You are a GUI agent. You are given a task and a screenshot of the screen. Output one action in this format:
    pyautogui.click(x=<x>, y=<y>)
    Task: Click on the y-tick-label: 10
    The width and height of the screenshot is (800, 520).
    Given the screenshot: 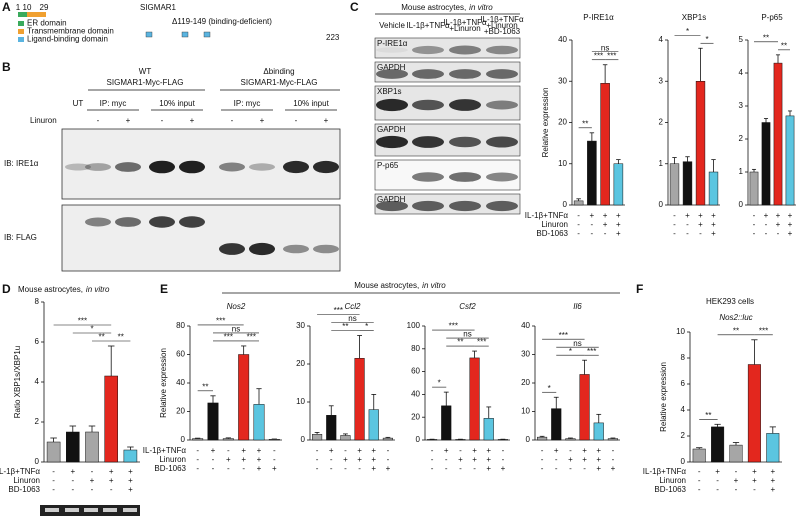 What is the action you would take?
    pyautogui.click(x=525, y=411)
    